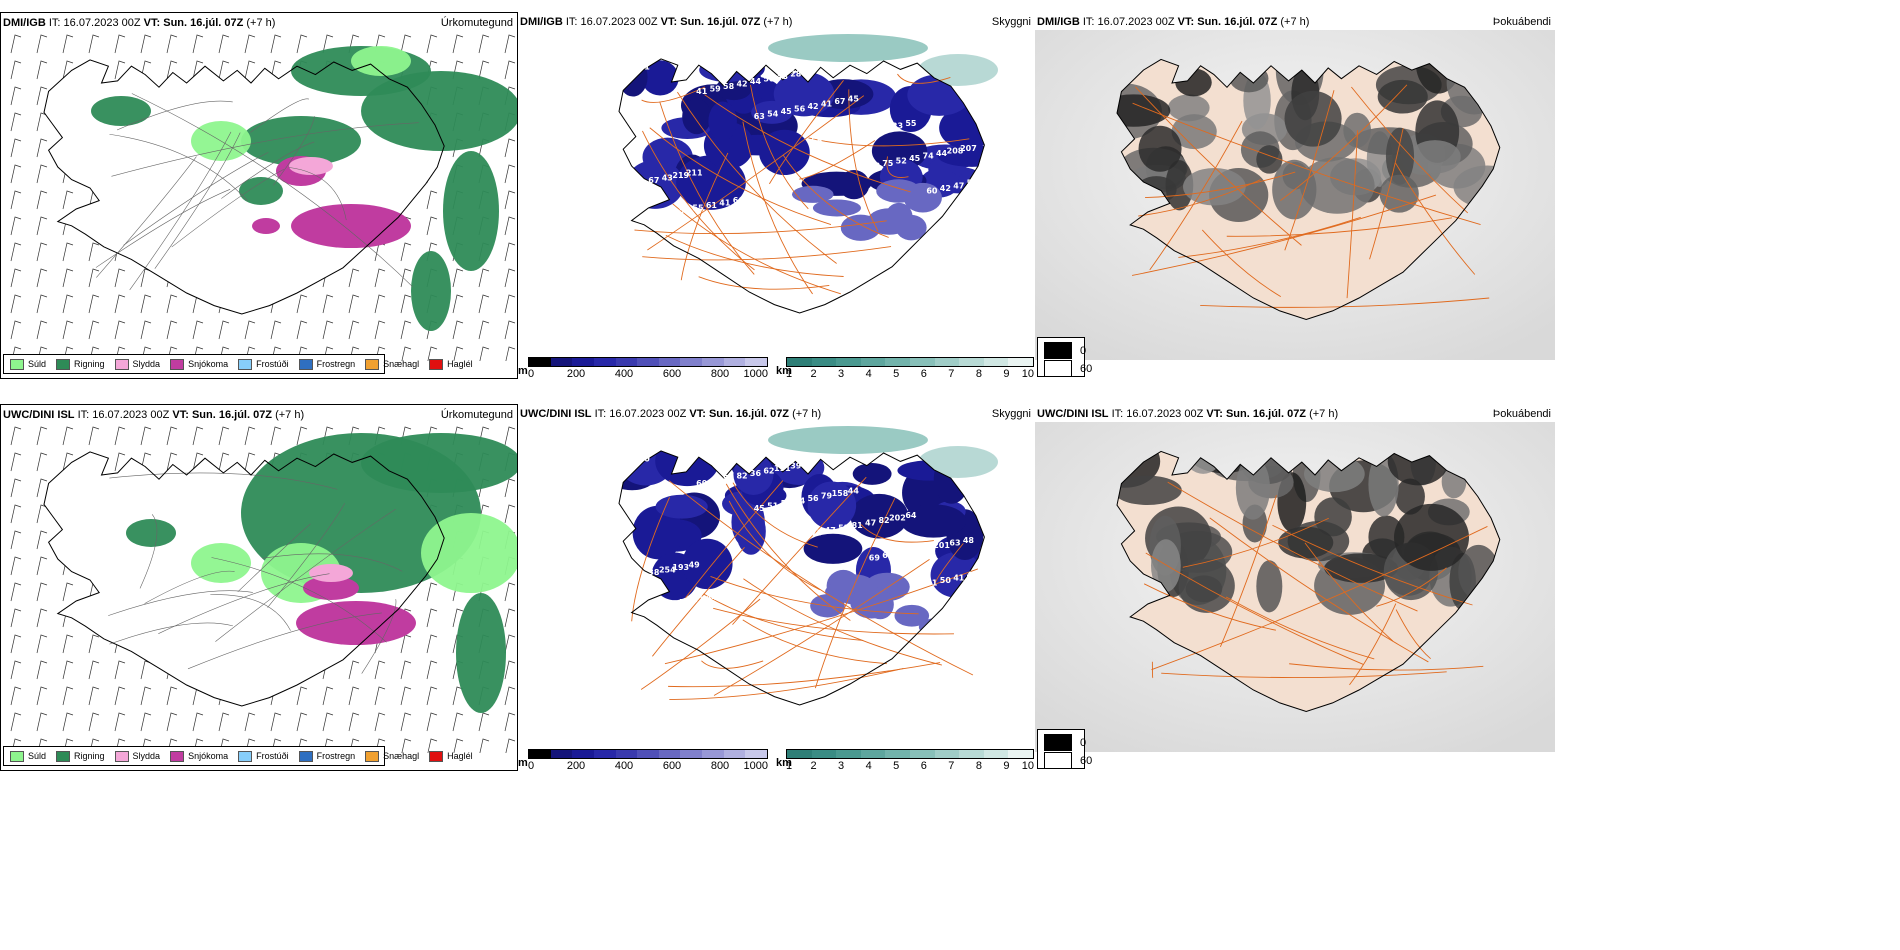  Describe the element at coordinates (1011, 414) in the screenshot. I see `panel-variable: Skyggni` at that location.